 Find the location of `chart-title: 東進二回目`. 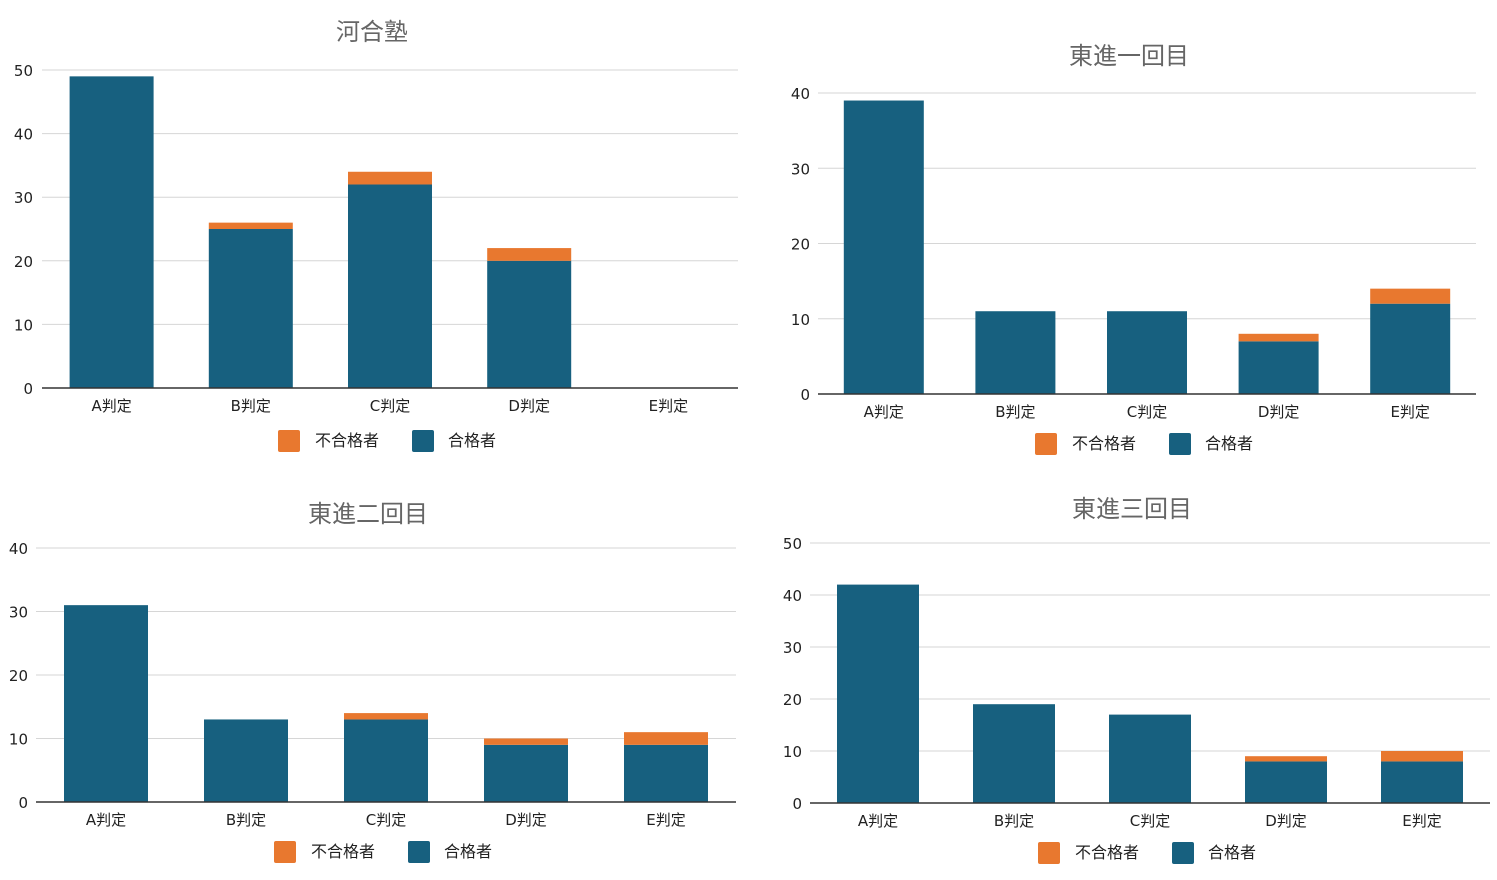

chart-title: 東進二回目 is located at coordinates (368, 514).